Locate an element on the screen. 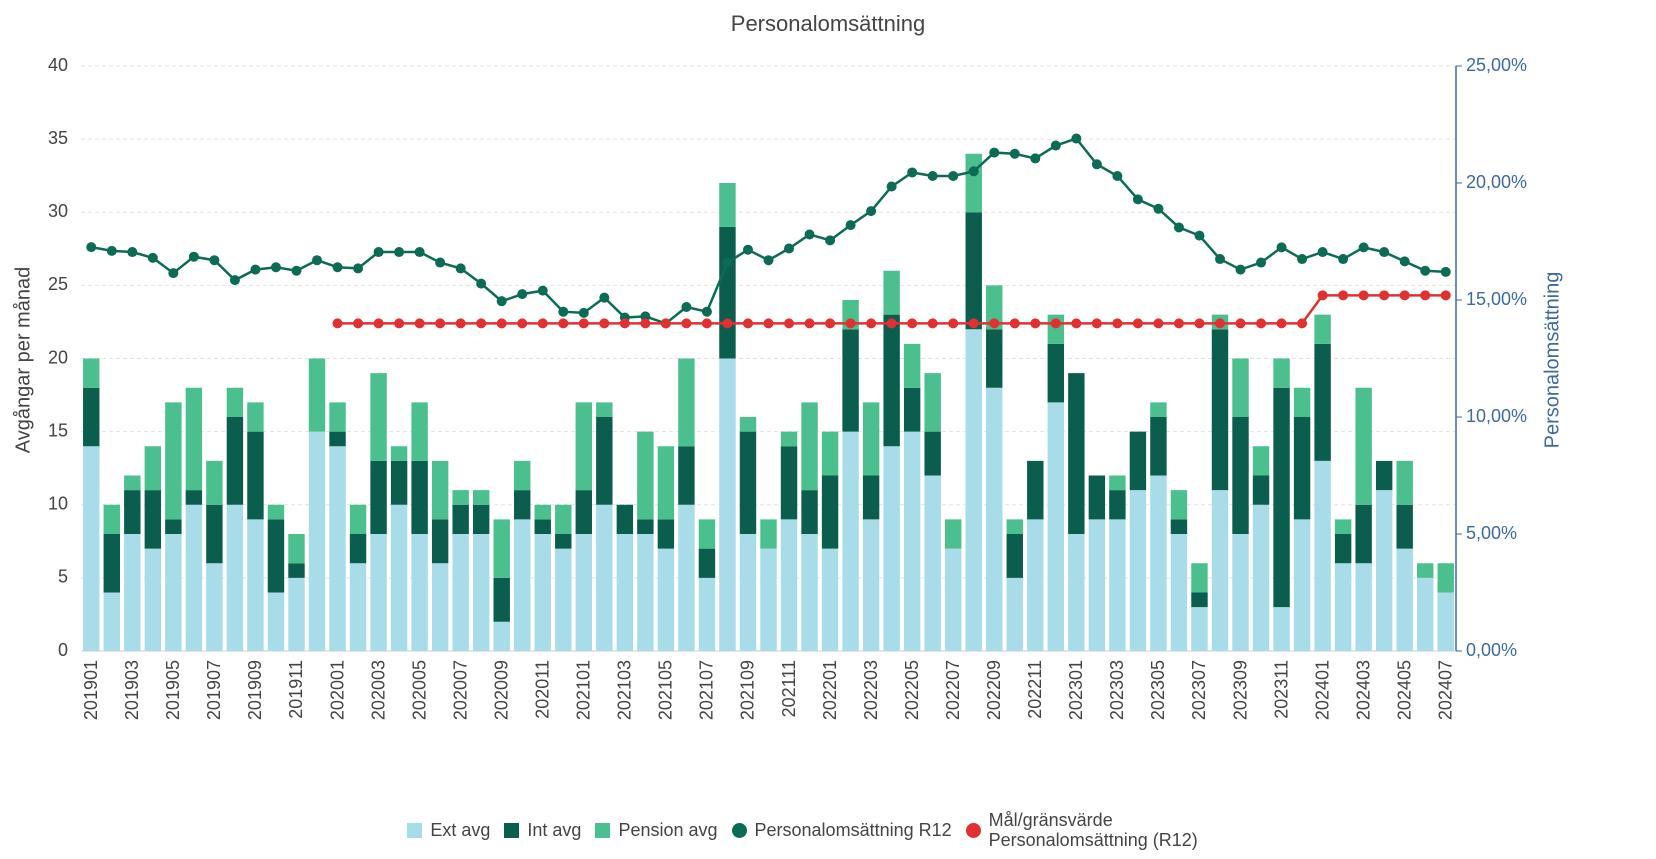  y2-tick-label: 25,00% is located at coordinates (1496, 65).